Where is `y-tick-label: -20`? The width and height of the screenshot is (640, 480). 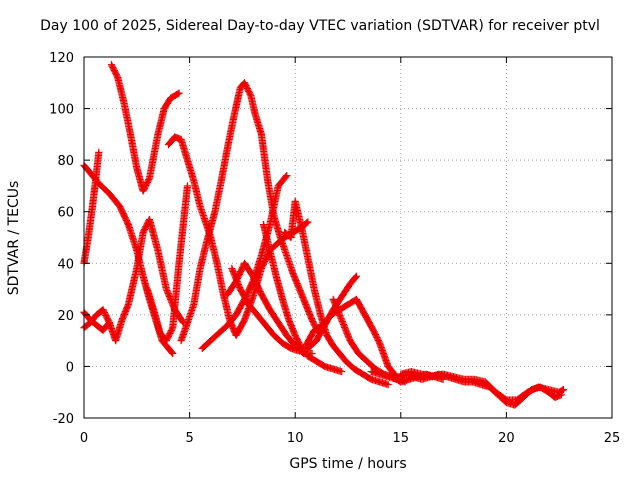 y-tick-label: -20 is located at coordinates (63, 419).